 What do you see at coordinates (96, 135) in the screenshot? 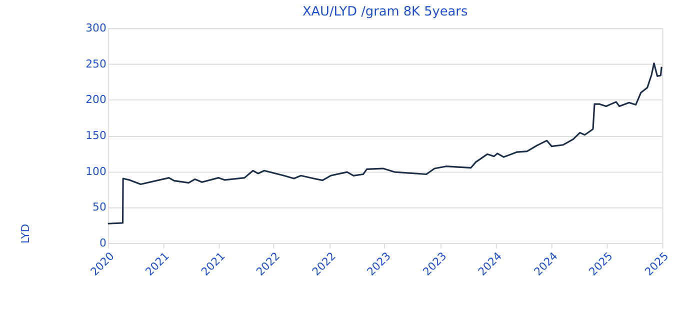
I see `y-tick-label: 150` at bounding box center [96, 135].